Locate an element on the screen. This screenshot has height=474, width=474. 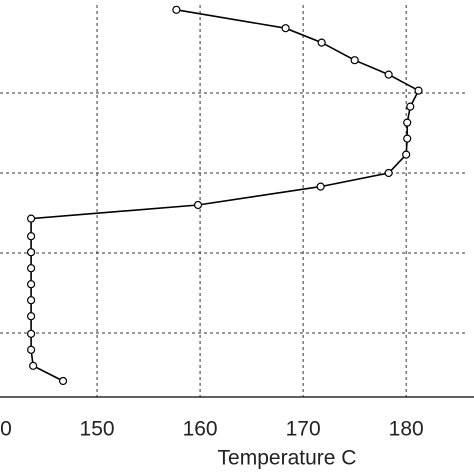
x-tick-label: 180 is located at coordinates (406, 429).